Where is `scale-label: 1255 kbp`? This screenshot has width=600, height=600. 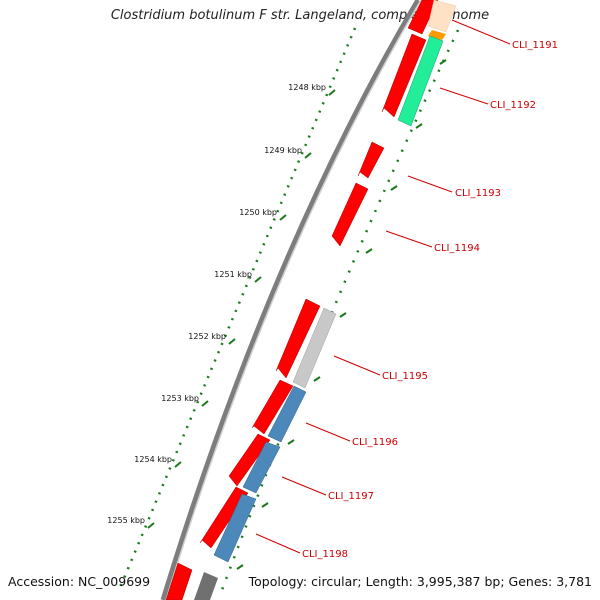
scale-label: 1255 kbp is located at coordinates (126, 520).